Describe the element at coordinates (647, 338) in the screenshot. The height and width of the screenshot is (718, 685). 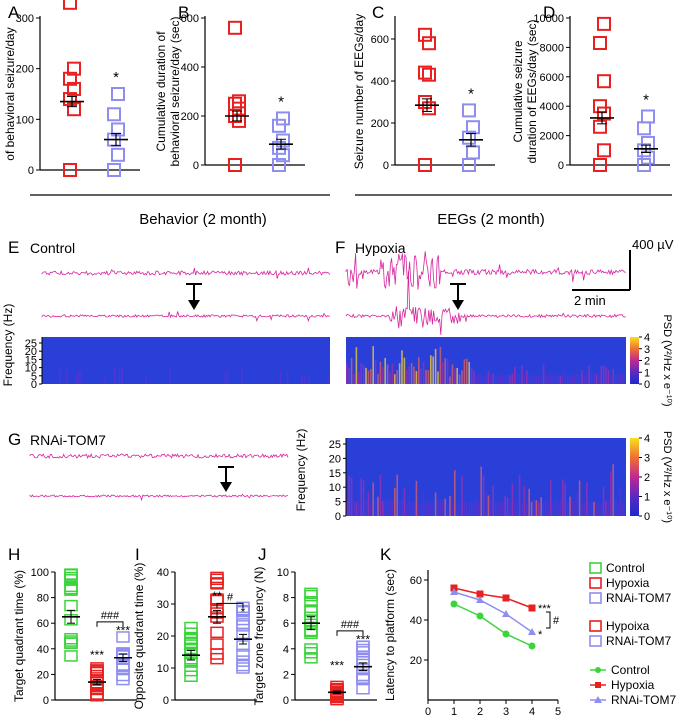
I see `psd-tick-label: 4` at that location.